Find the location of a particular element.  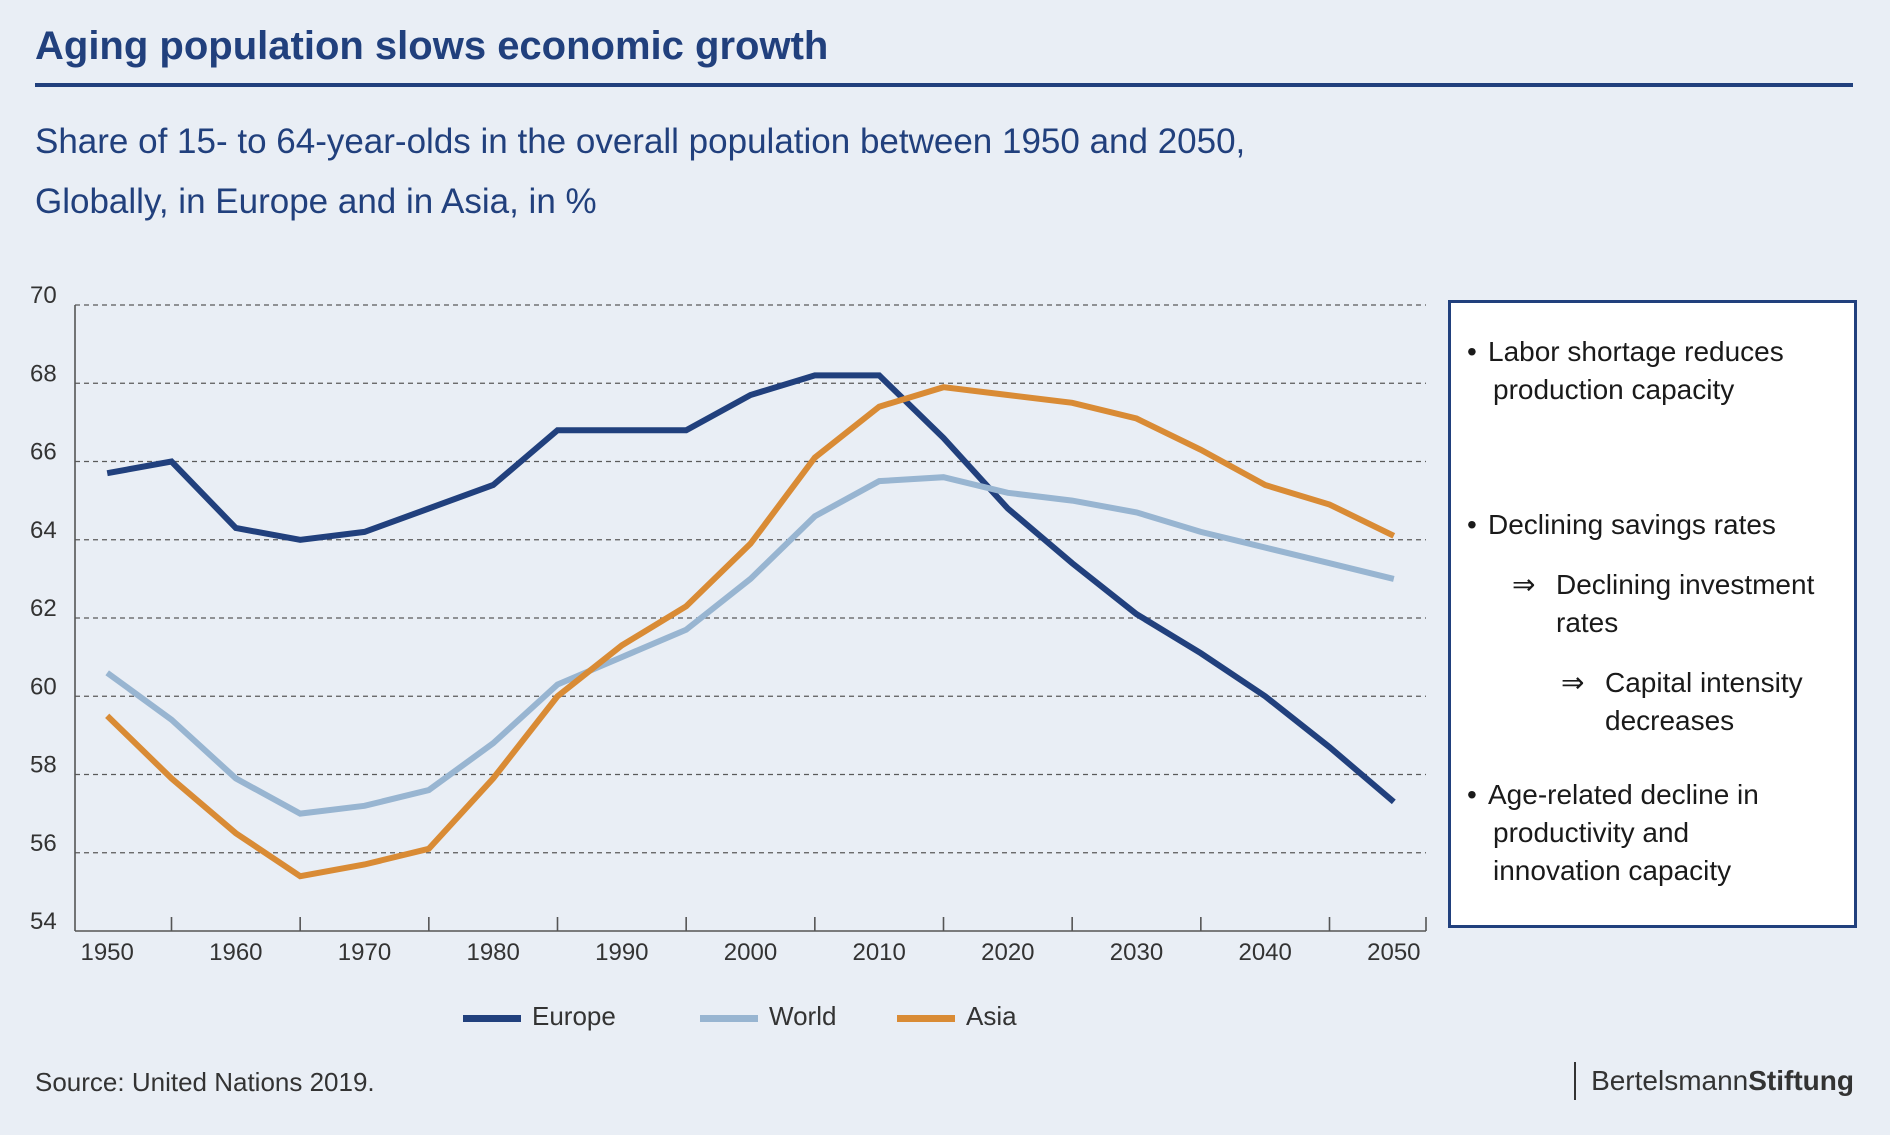

brand-logo-part-2: Stiftung is located at coordinates (1801, 1080).